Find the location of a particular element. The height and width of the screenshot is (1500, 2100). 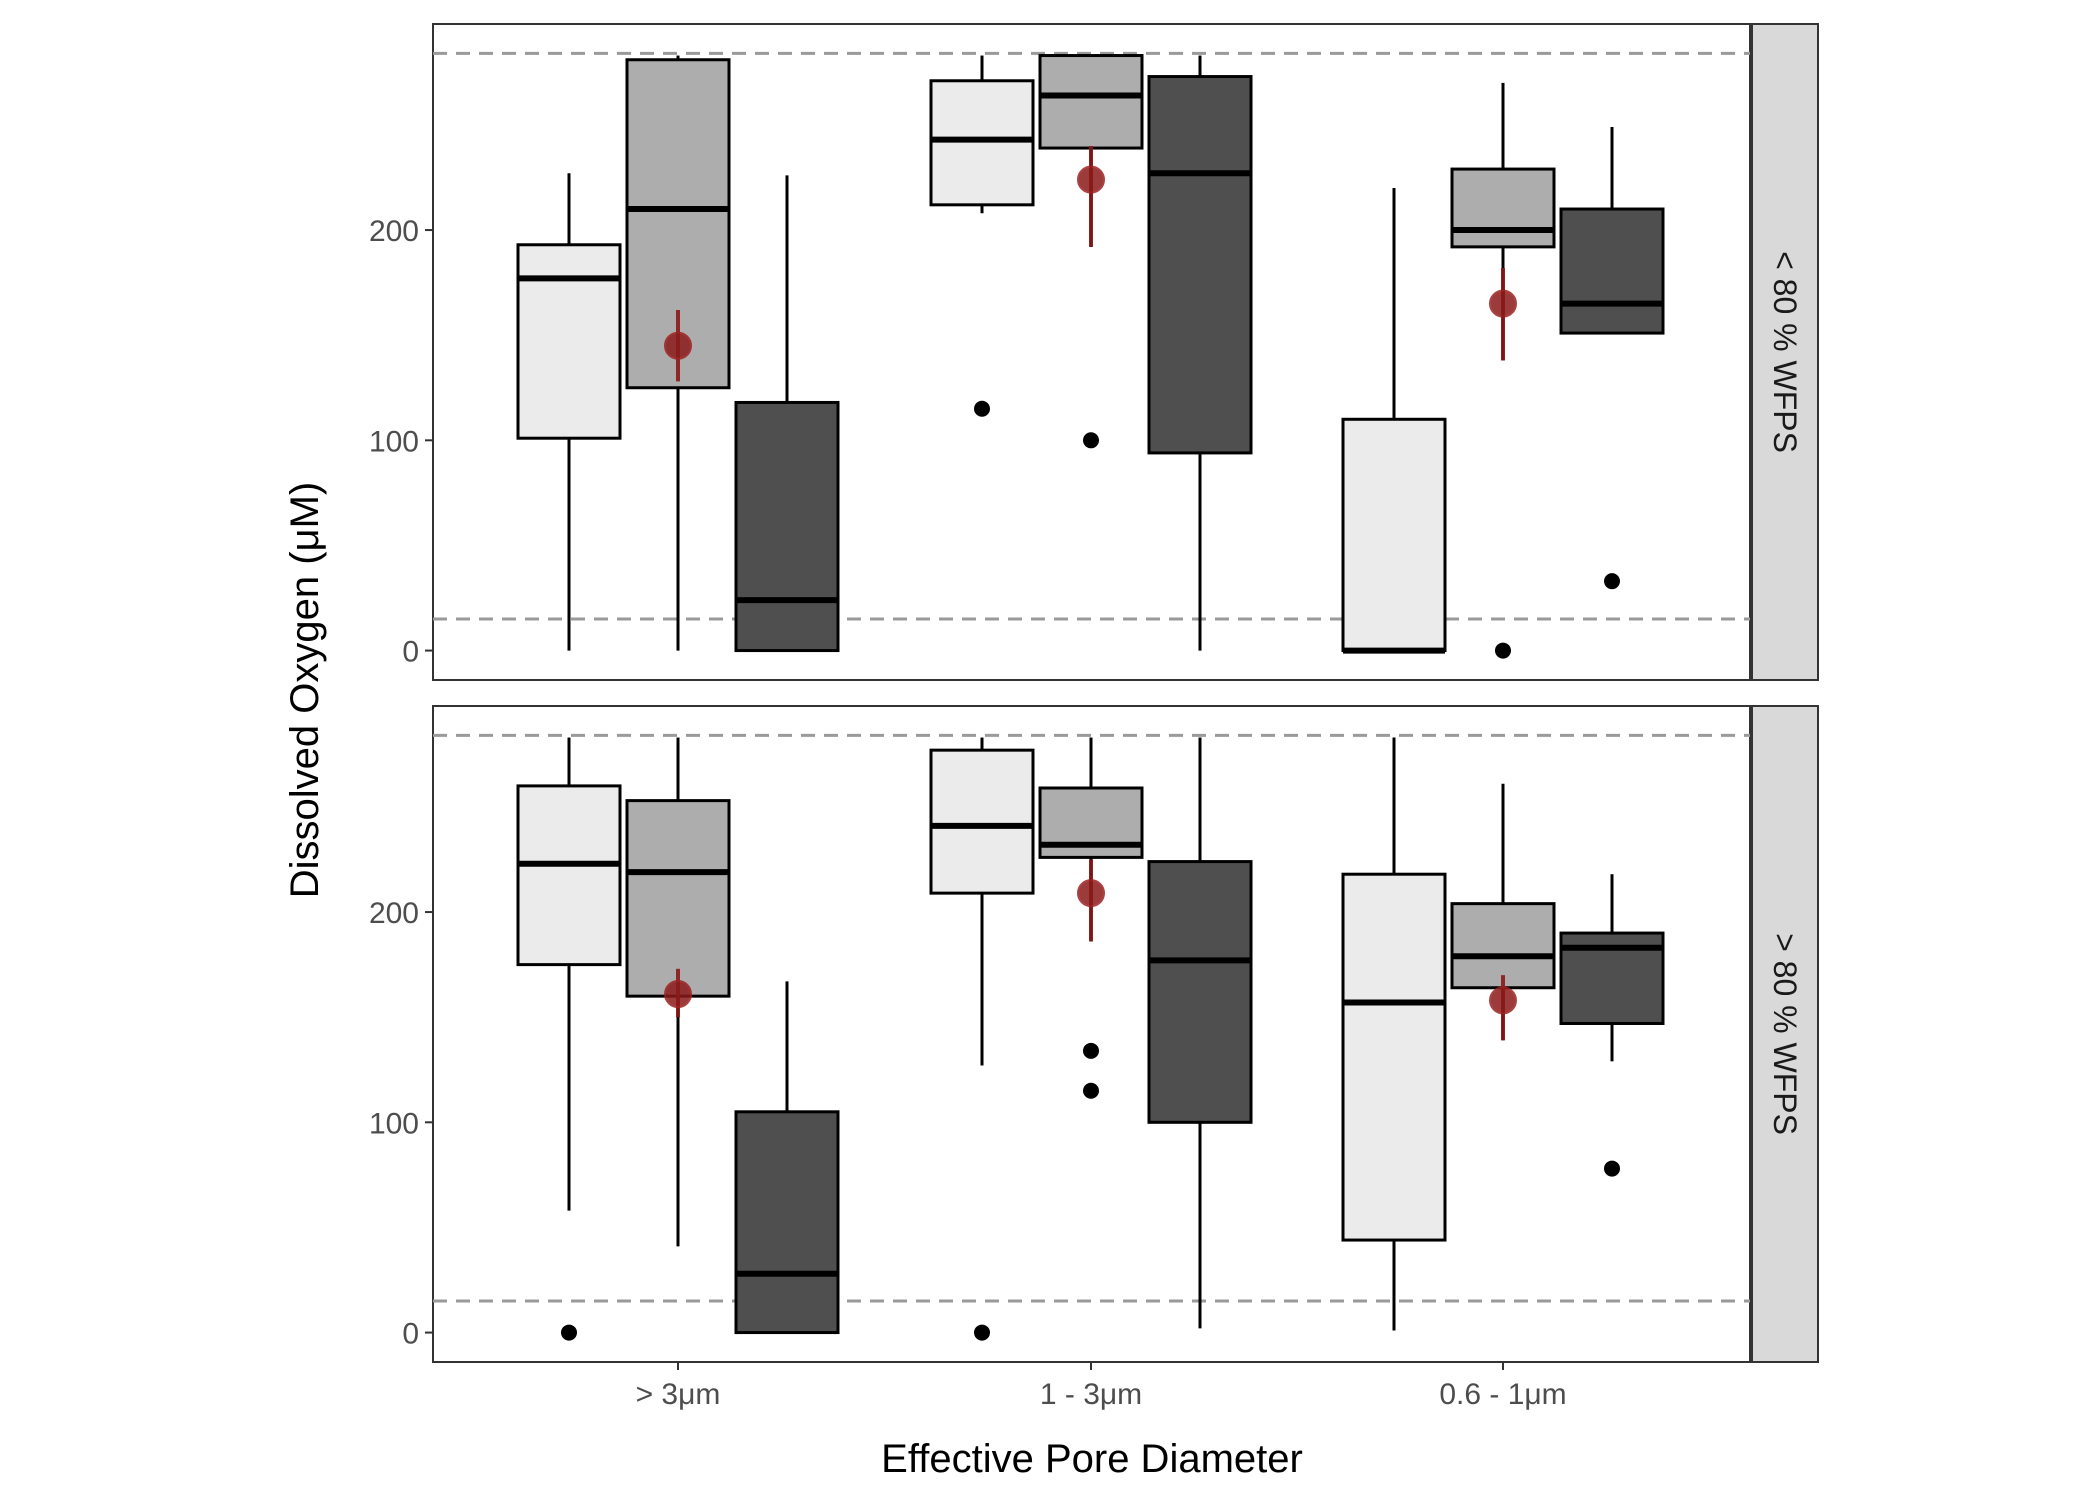

x-axis-ticks: > 3μm 1 - 3μm 0.6 - 1μm is located at coordinates (1101, 1386).